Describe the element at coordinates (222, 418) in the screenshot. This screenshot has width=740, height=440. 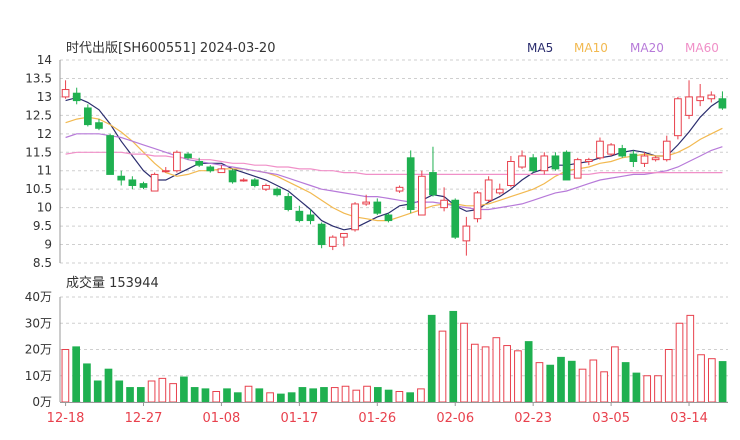
I see `date-tick-label: 01-08` at that location.